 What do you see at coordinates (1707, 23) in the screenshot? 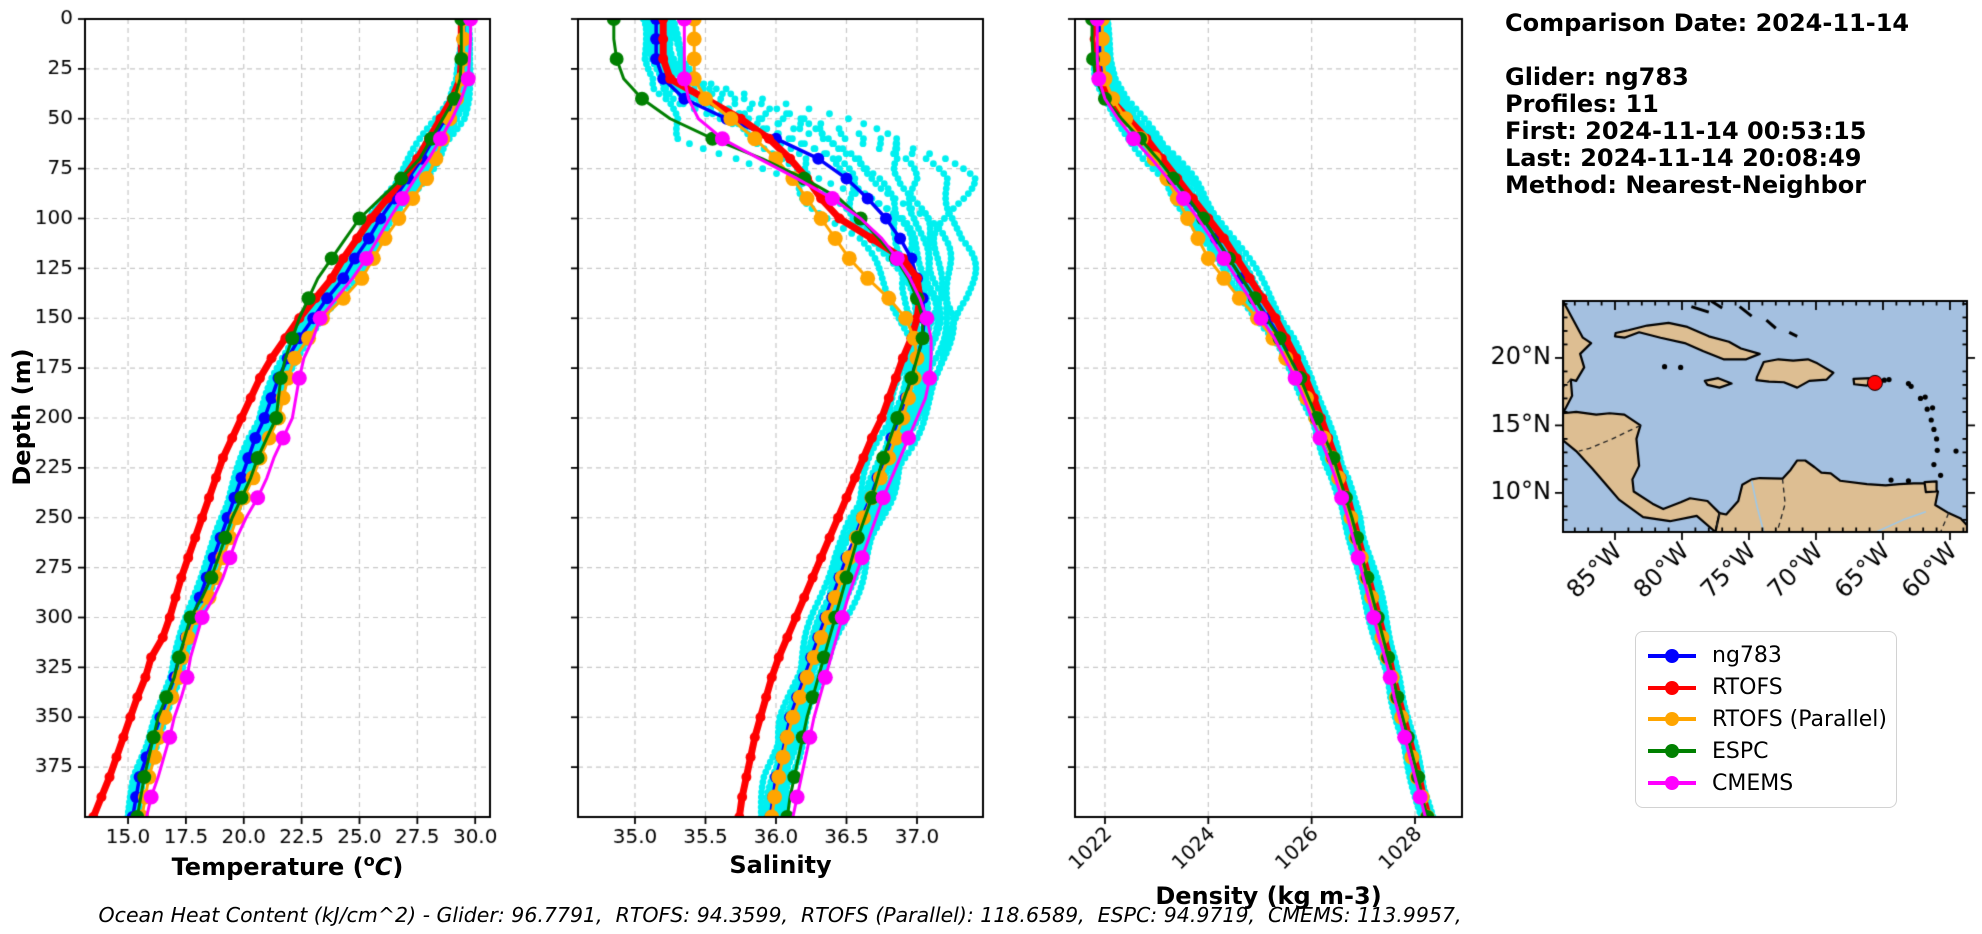
I see `comparison-date-text: Comparison Date: 2024-11-14` at bounding box center [1707, 23].